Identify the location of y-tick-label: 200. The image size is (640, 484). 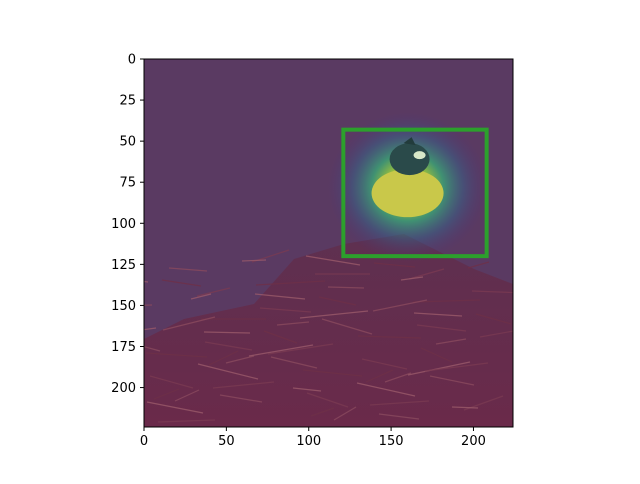
(123, 388).